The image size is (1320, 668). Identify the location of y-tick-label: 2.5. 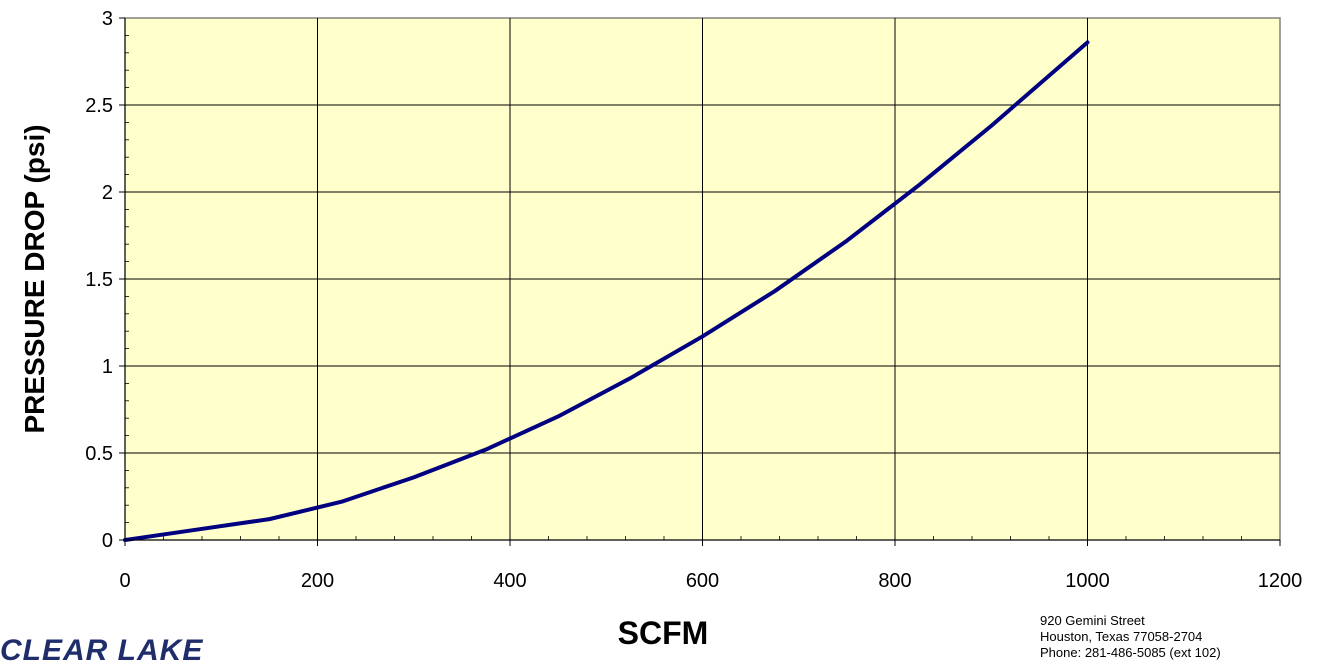
(99, 106).